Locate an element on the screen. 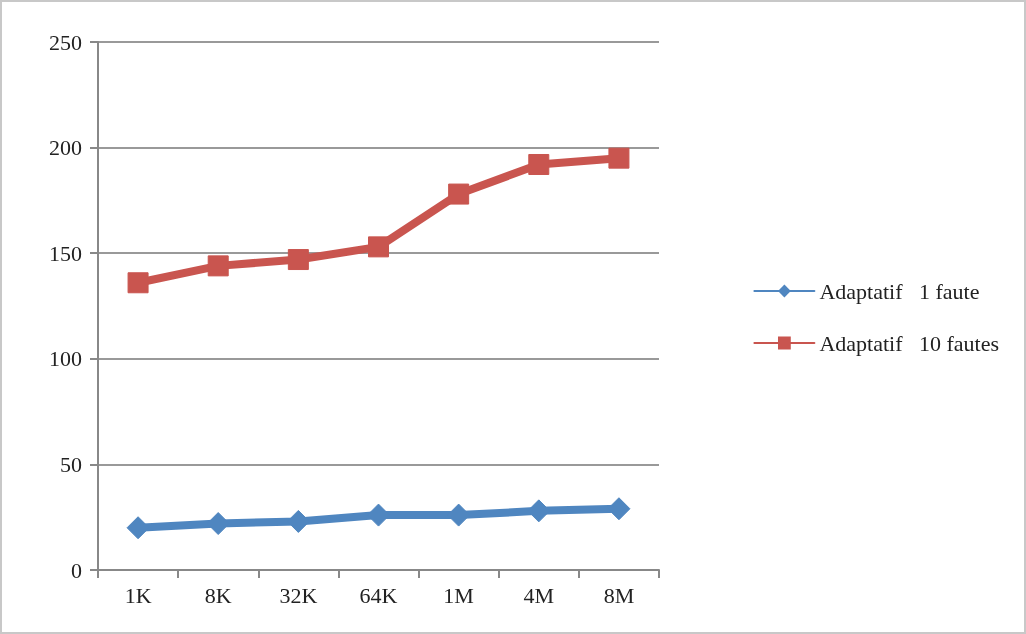  x-tick-label: 8M is located at coordinates (619, 595).